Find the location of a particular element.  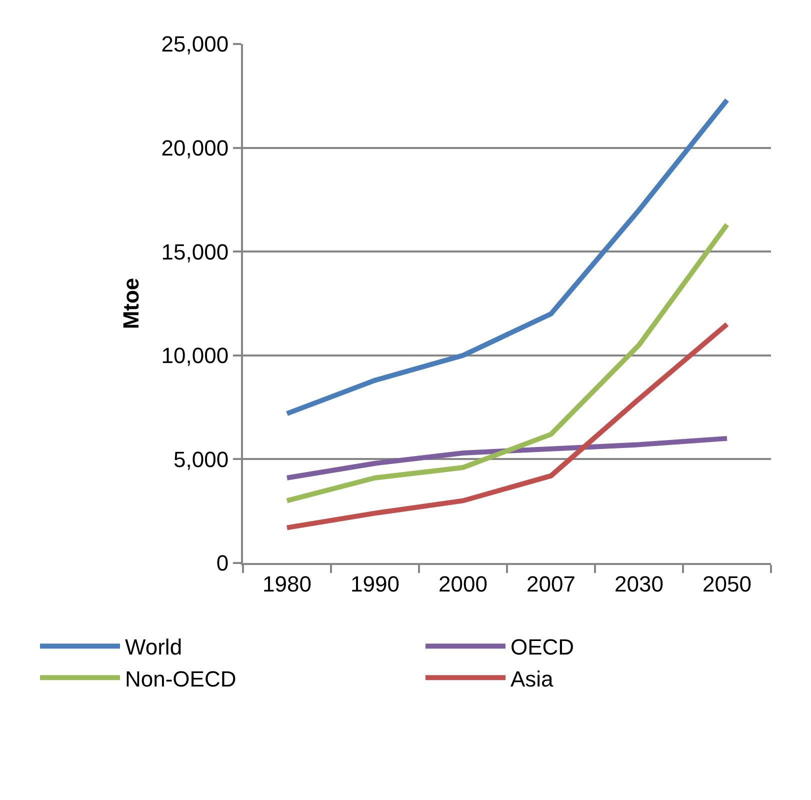

y-tick-label: 20,000 is located at coordinates (195, 148).